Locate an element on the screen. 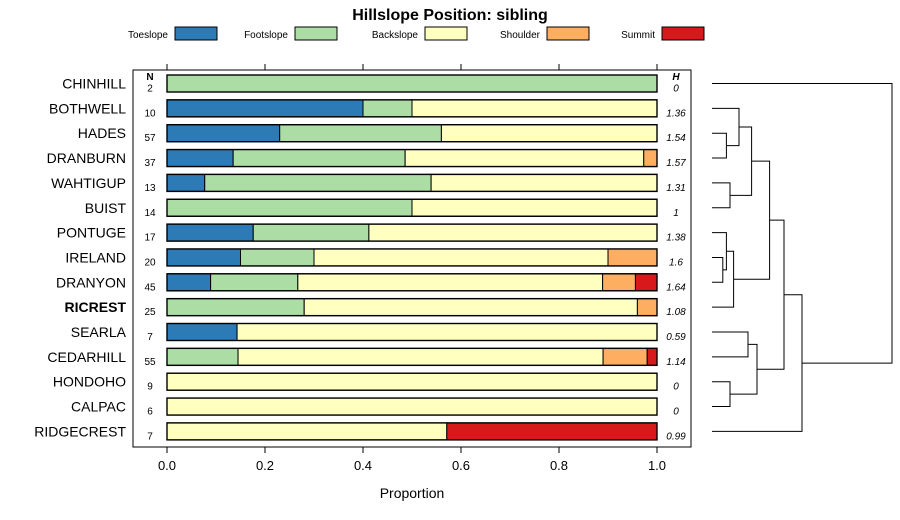 This screenshot has width=900, height=520. n-labels: 2 10 57 37 13 14 17 20 45 25 7 55 9 6 7 is located at coordinates (150, 263).